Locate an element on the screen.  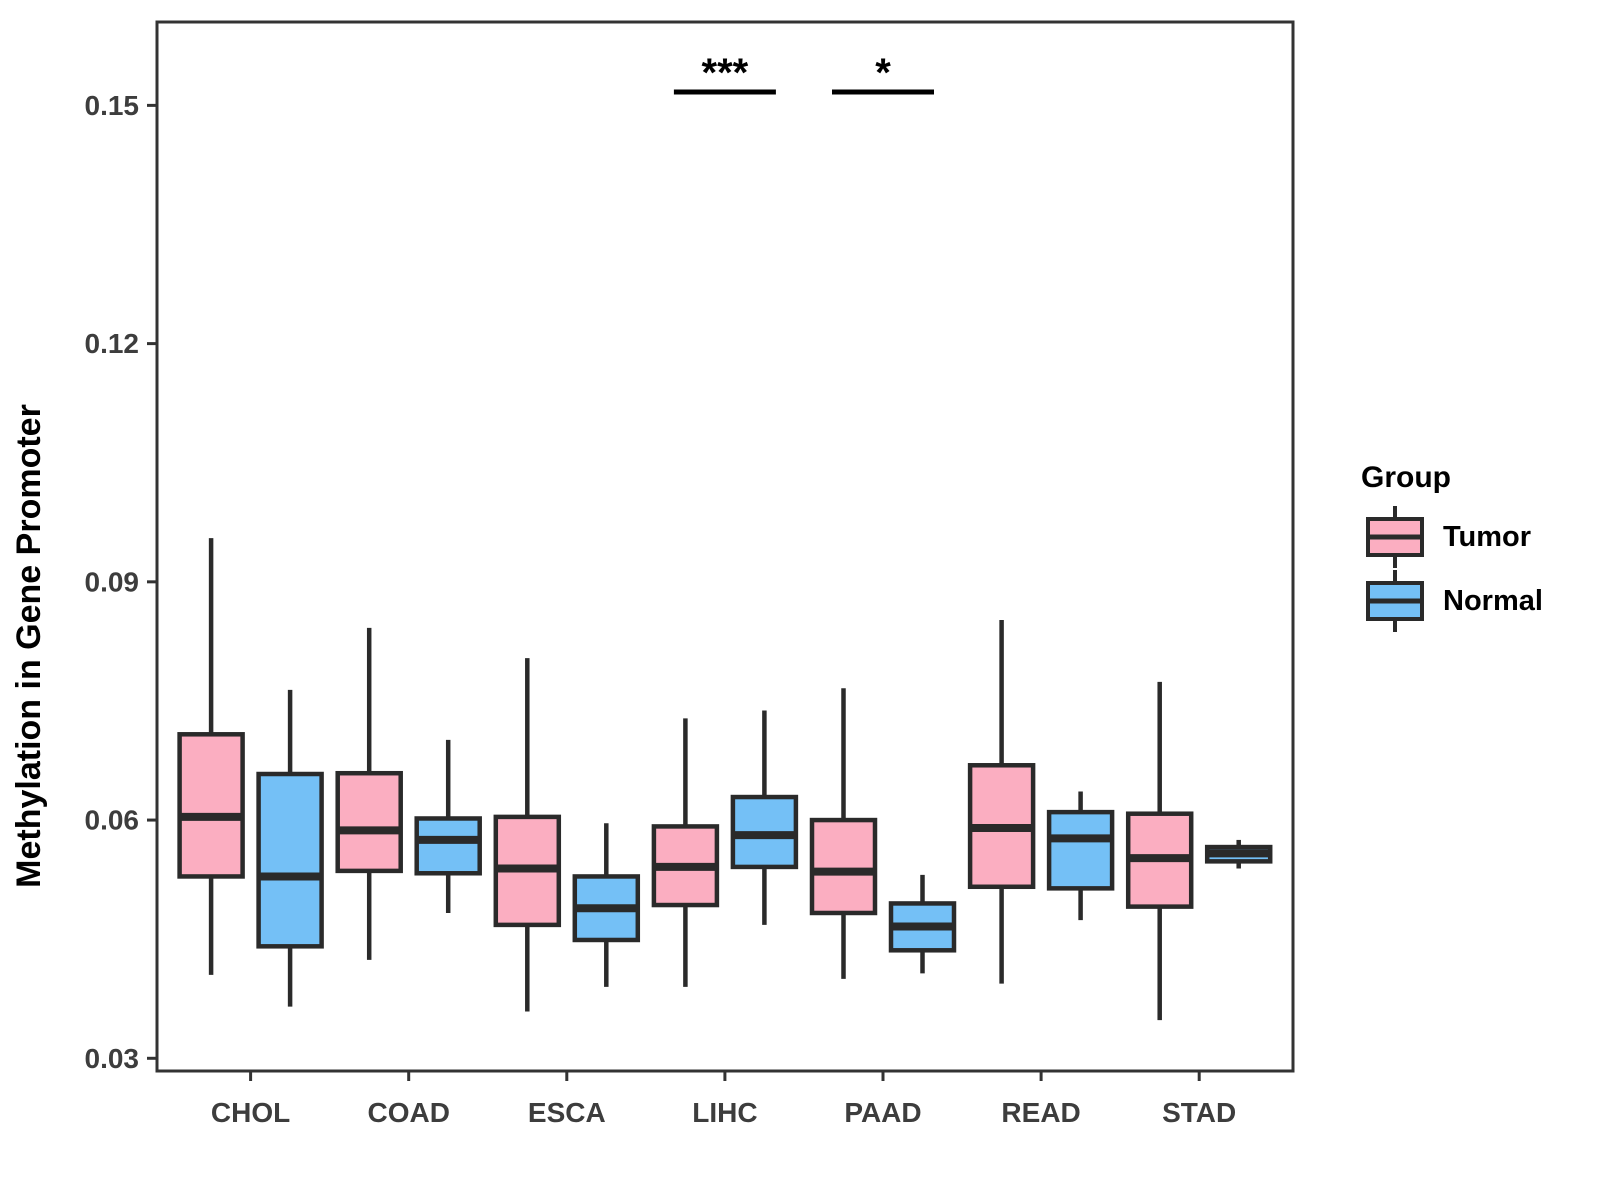
box-CHOL-Normal is located at coordinates (290, 848).